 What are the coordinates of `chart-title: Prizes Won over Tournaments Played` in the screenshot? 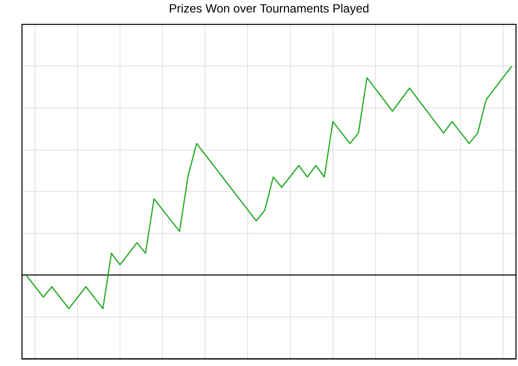 It's located at (269, 9).